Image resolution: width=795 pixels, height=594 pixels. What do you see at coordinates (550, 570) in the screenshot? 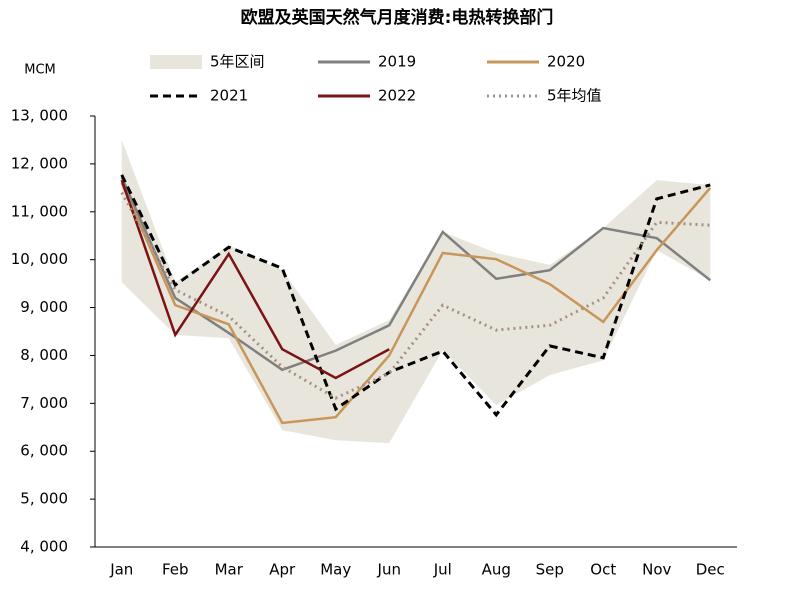
I see `x-tick-label: Sep` at bounding box center [550, 570].